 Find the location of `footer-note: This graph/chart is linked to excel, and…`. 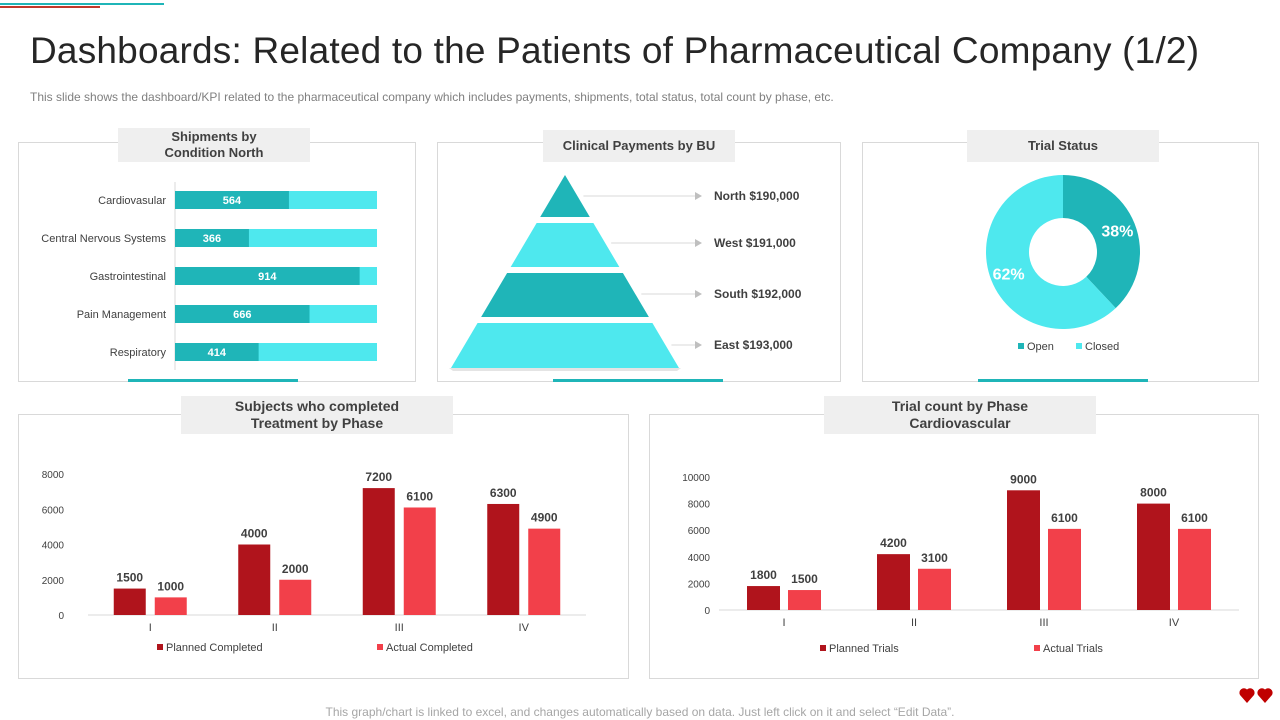

footer-note: This graph/chart is linked to excel, and… is located at coordinates (640, 712).